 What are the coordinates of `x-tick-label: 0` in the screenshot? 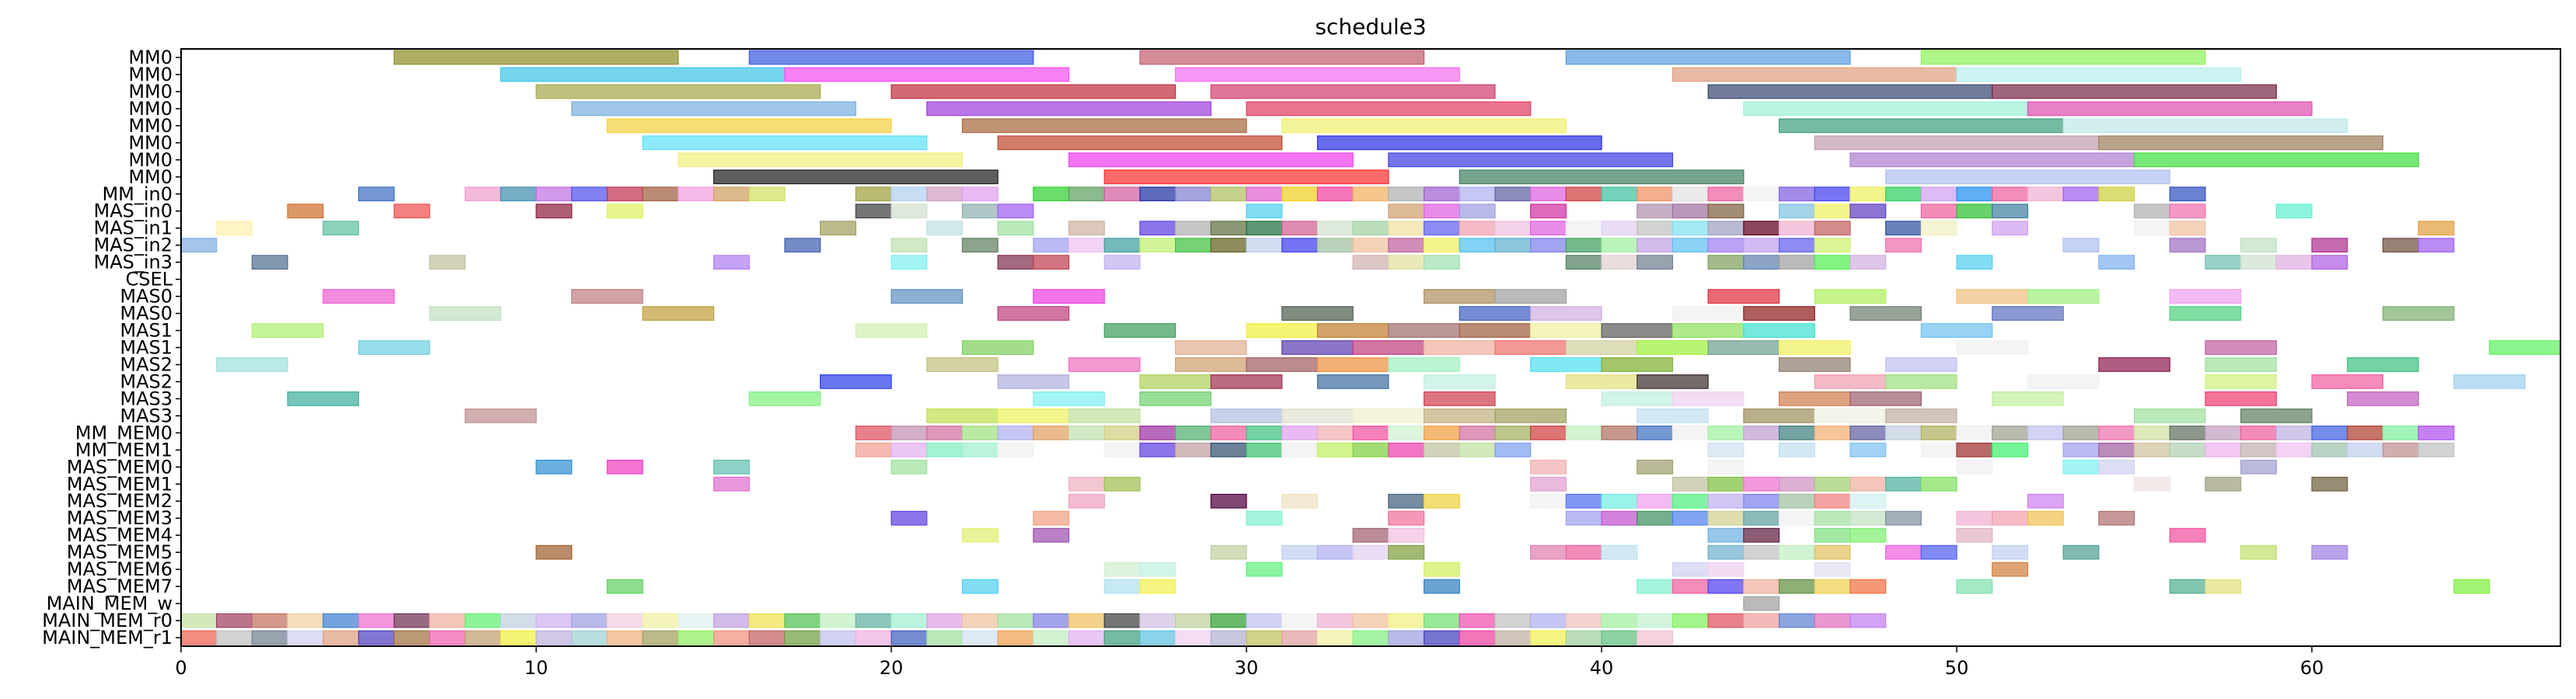 It's located at (180, 668).